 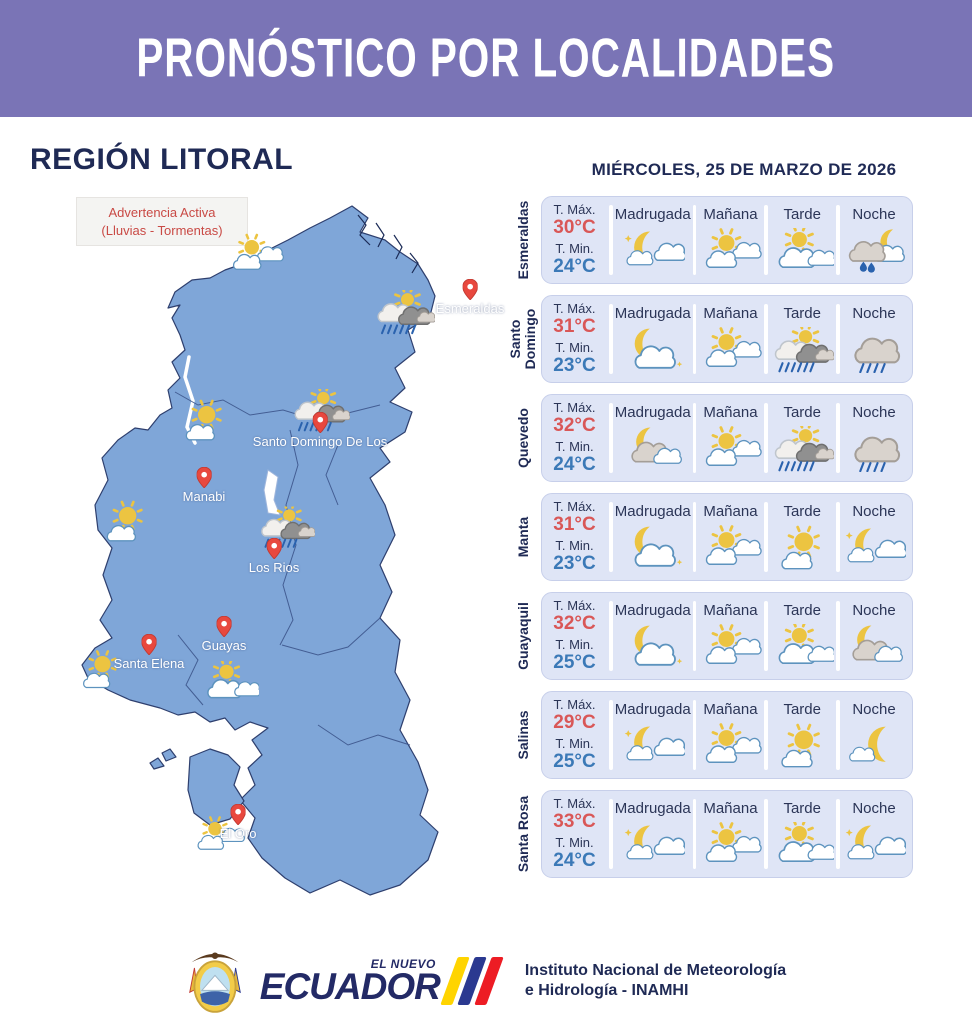 What do you see at coordinates (162, 159) in the screenshot?
I see `region-title: REGIÓN LITORAL` at bounding box center [162, 159].